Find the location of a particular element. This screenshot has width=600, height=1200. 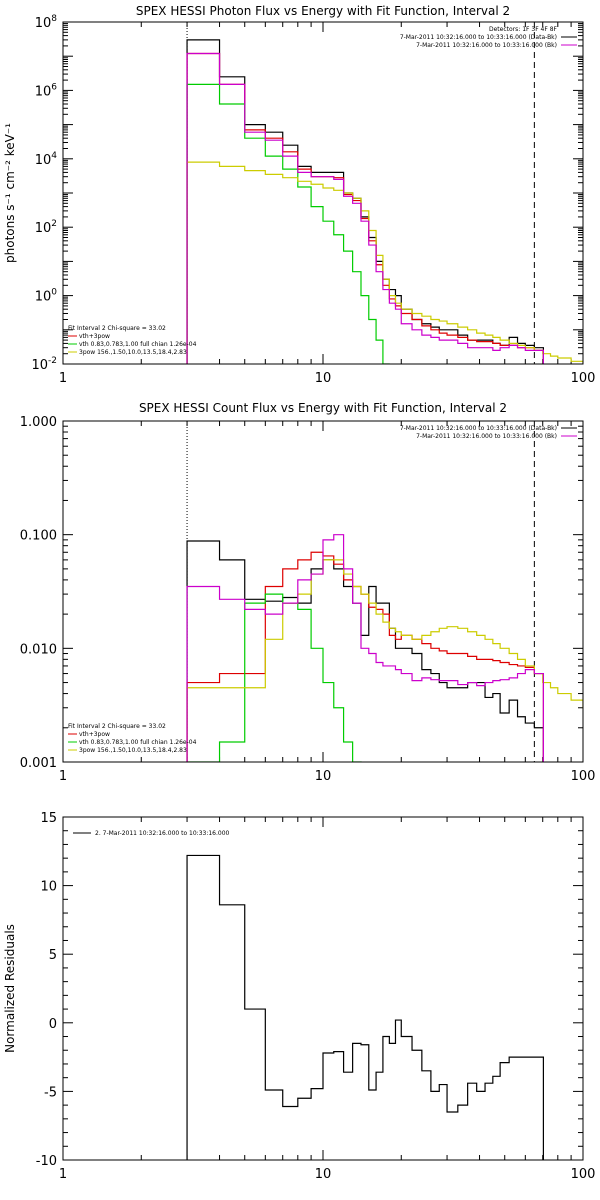

y-tick-label: 0 is located at coordinates (53, 1024).